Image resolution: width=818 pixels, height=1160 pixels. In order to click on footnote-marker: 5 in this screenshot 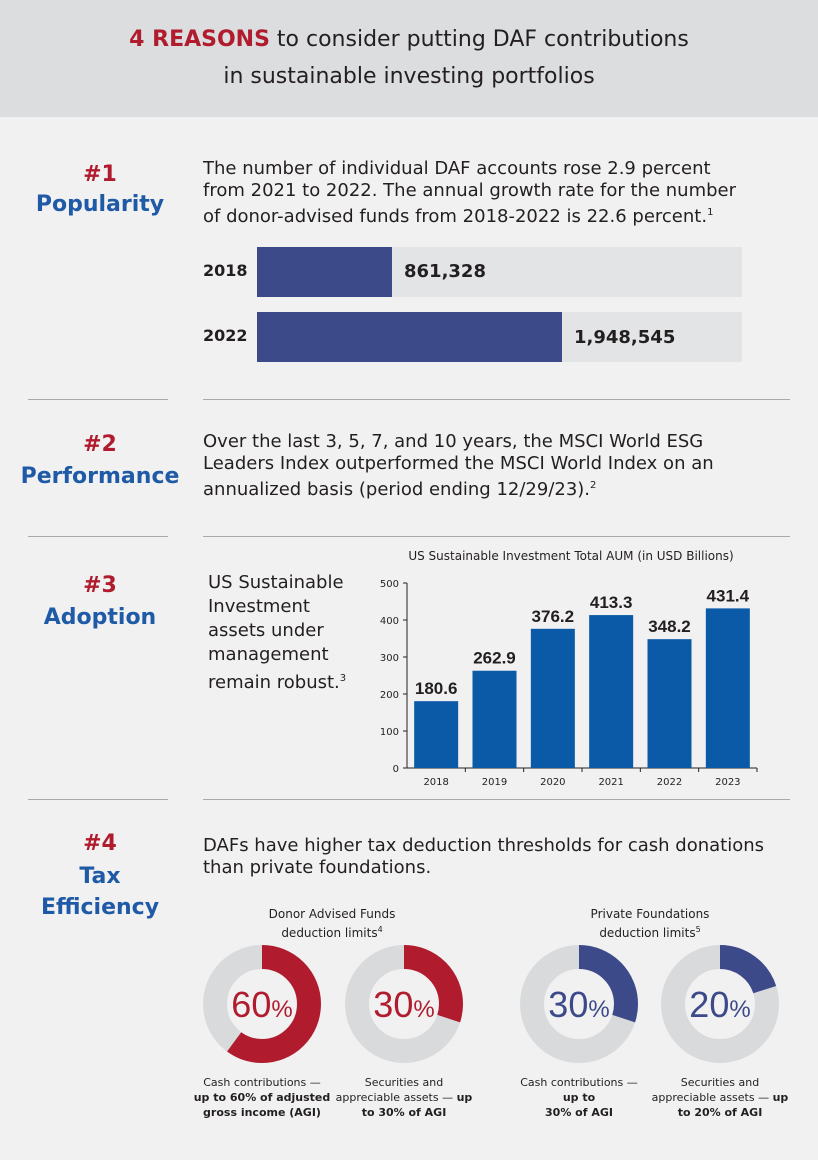, I will do `click(698, 929)`.